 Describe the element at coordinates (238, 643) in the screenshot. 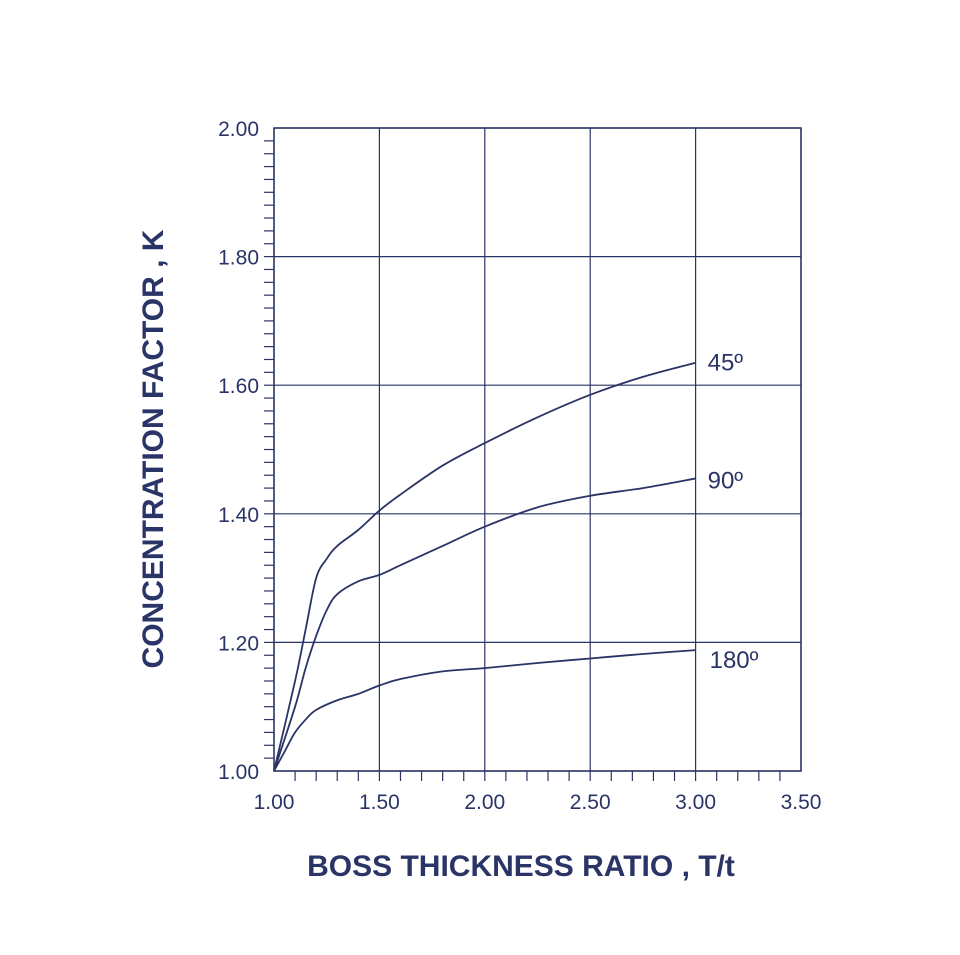

I see `y-tick-label: 1.20` at that location.